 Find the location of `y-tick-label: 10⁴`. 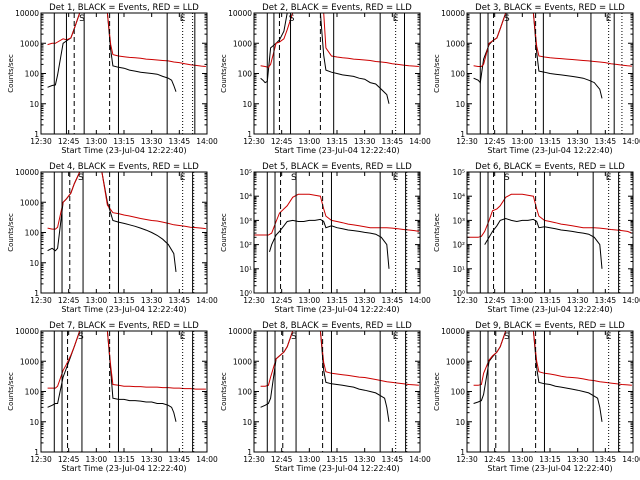

y-tick-label: 10⁴ is located at coordinates (458, 196).